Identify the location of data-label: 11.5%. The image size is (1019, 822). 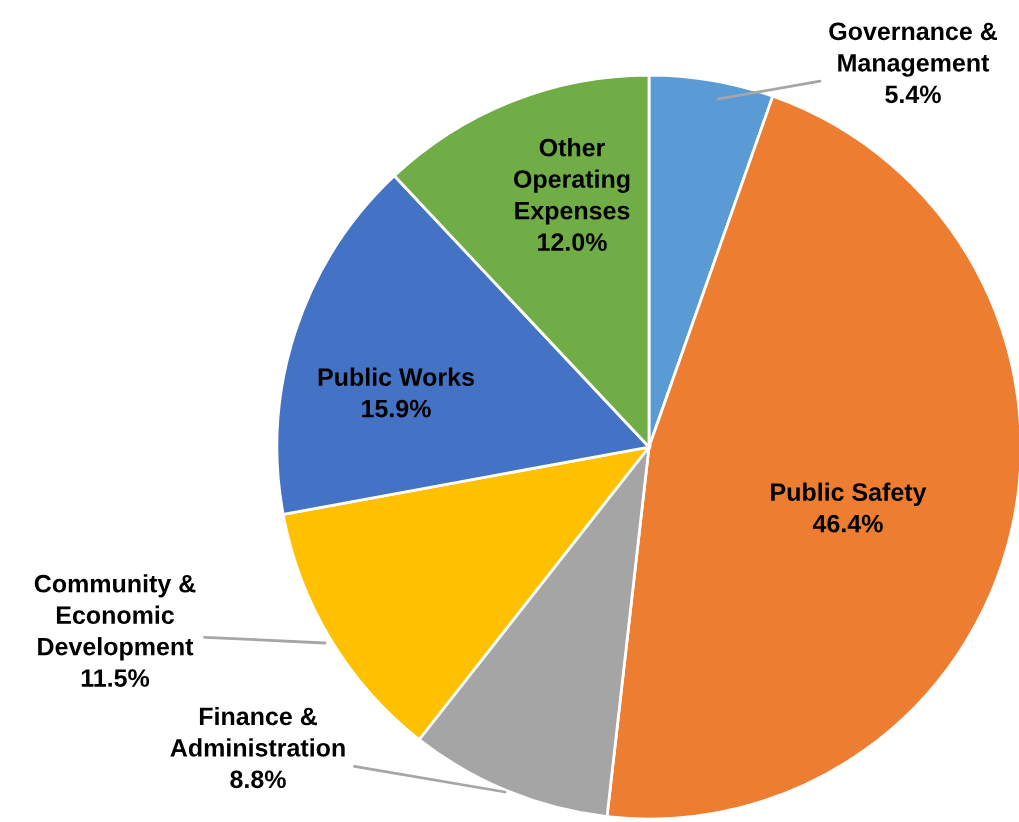
(115, 678).